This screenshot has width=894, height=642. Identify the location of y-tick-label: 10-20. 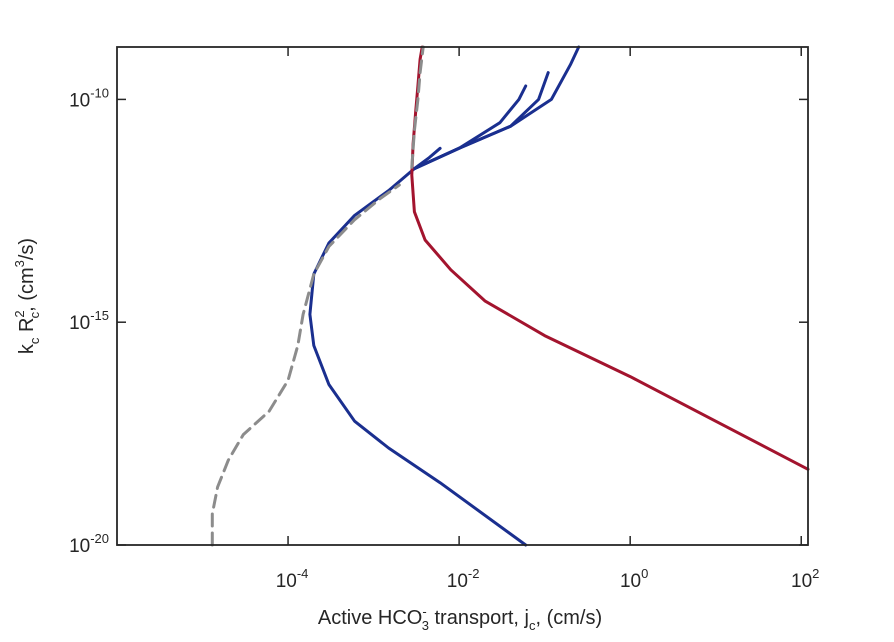
(89, 544).